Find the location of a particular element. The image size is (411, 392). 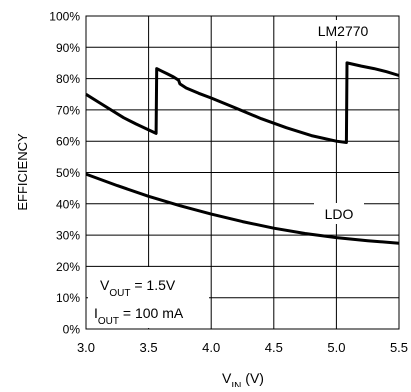

x-axis-label-unit: (V) is located at coordinates (252, 378).